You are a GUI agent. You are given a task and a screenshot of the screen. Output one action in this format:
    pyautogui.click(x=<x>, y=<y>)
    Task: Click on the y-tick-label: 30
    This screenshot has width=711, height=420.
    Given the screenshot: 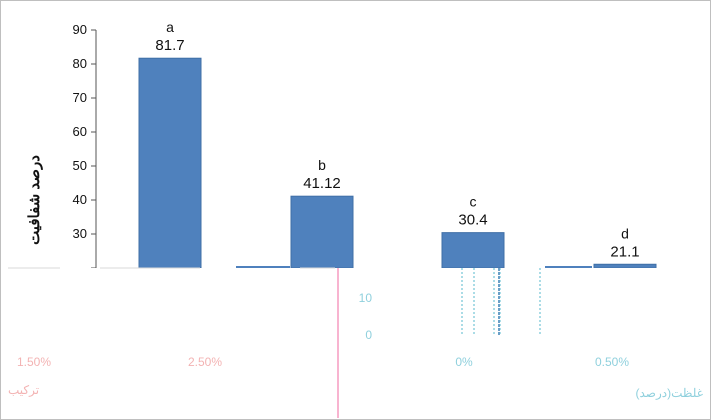 What is the action you would take?
    pyautogui.click(x=80, y=233)
    